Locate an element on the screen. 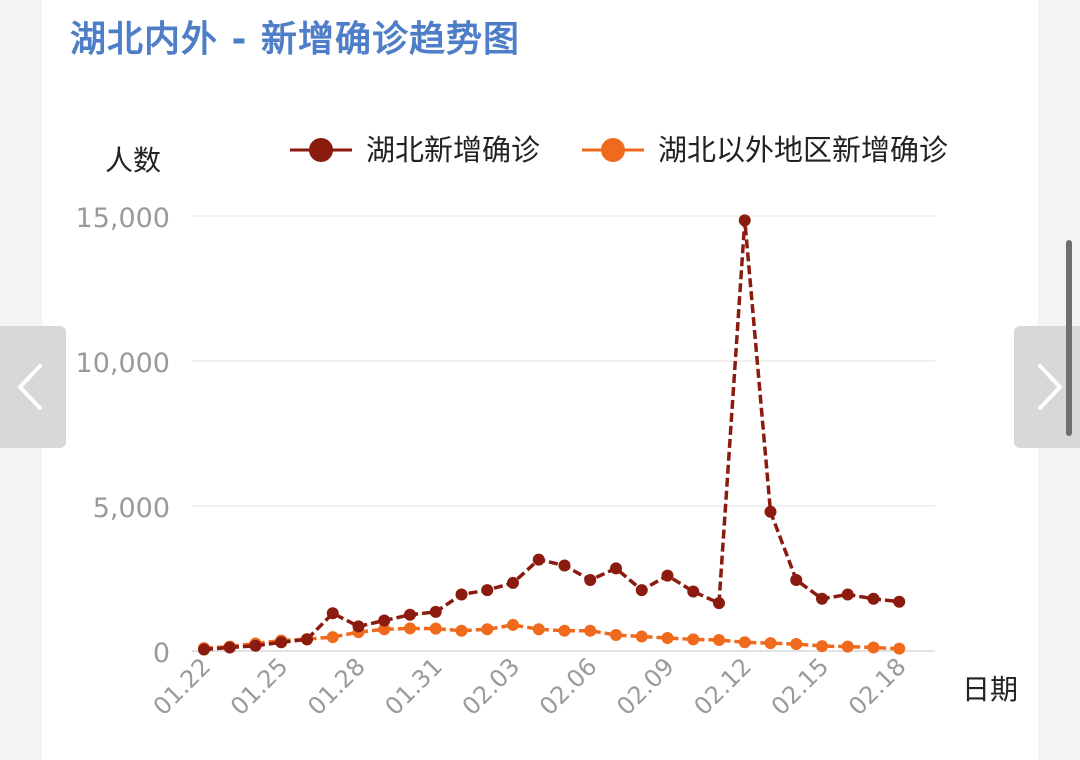 The image size is (1080, 760). chevron-right-icon is located at coordinates (1050, 387).